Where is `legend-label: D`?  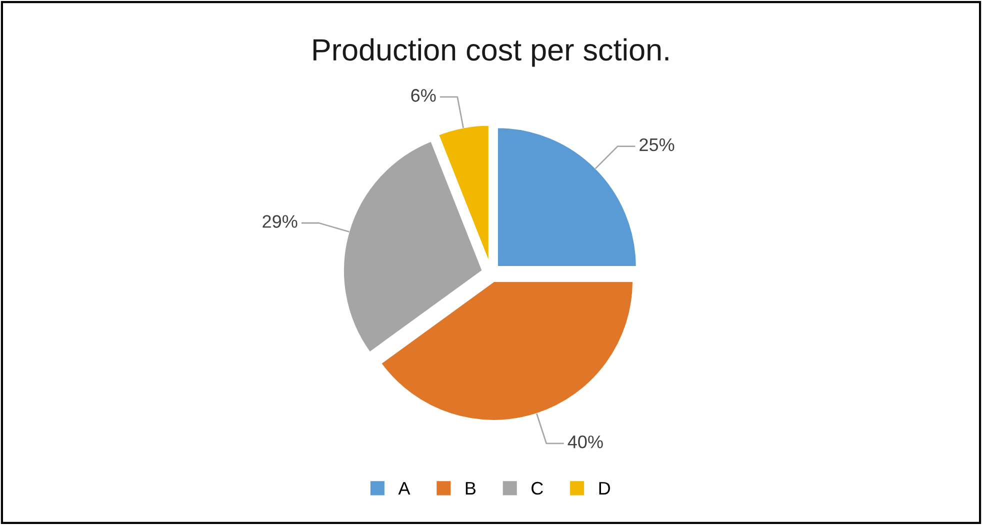
legend-label: D is located at coordinates (604, 488).